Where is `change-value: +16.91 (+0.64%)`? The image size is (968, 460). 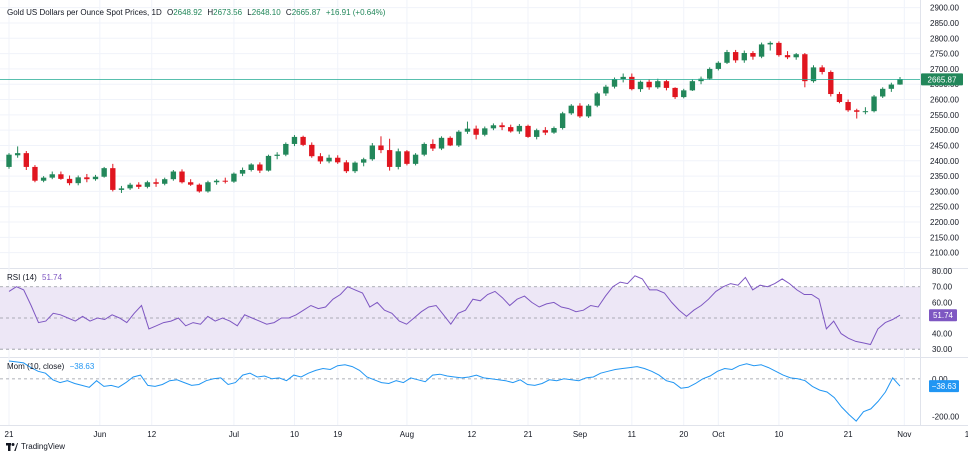 change-value: +16.91 (+0.64%) is located at coordinates (355, 12).